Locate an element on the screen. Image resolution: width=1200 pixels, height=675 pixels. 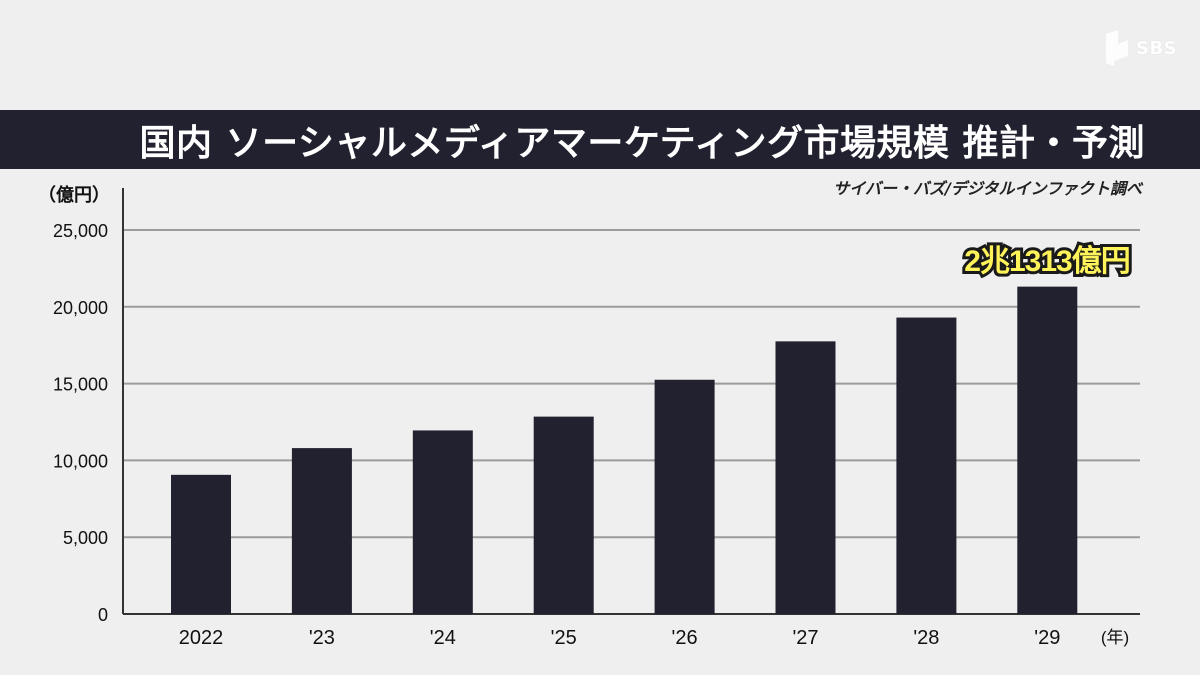
page-title: 国内 ソーシャルメディアマーケティング市場規模 推計・予測 is located at coordinates (642, 143).